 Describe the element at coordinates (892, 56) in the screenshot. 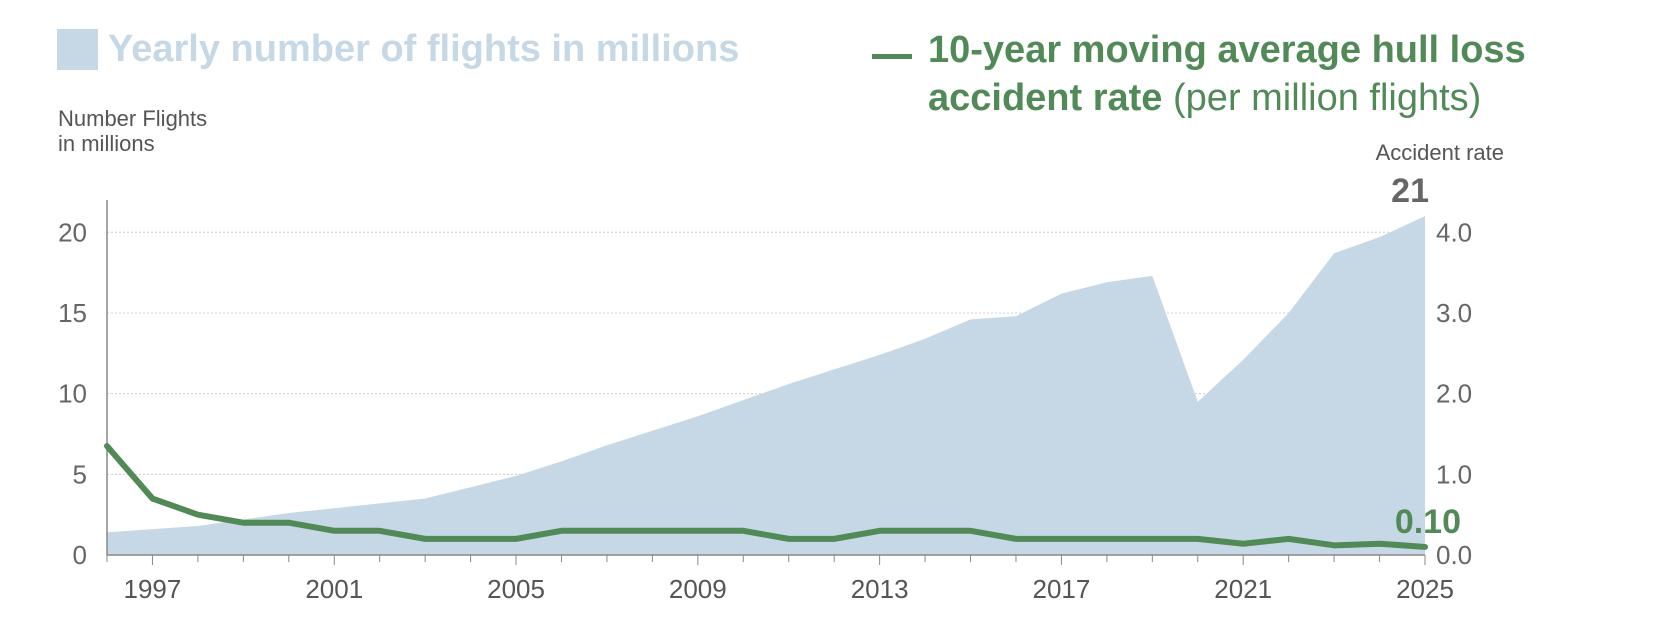

I see `legend-line-swatch` at that location.